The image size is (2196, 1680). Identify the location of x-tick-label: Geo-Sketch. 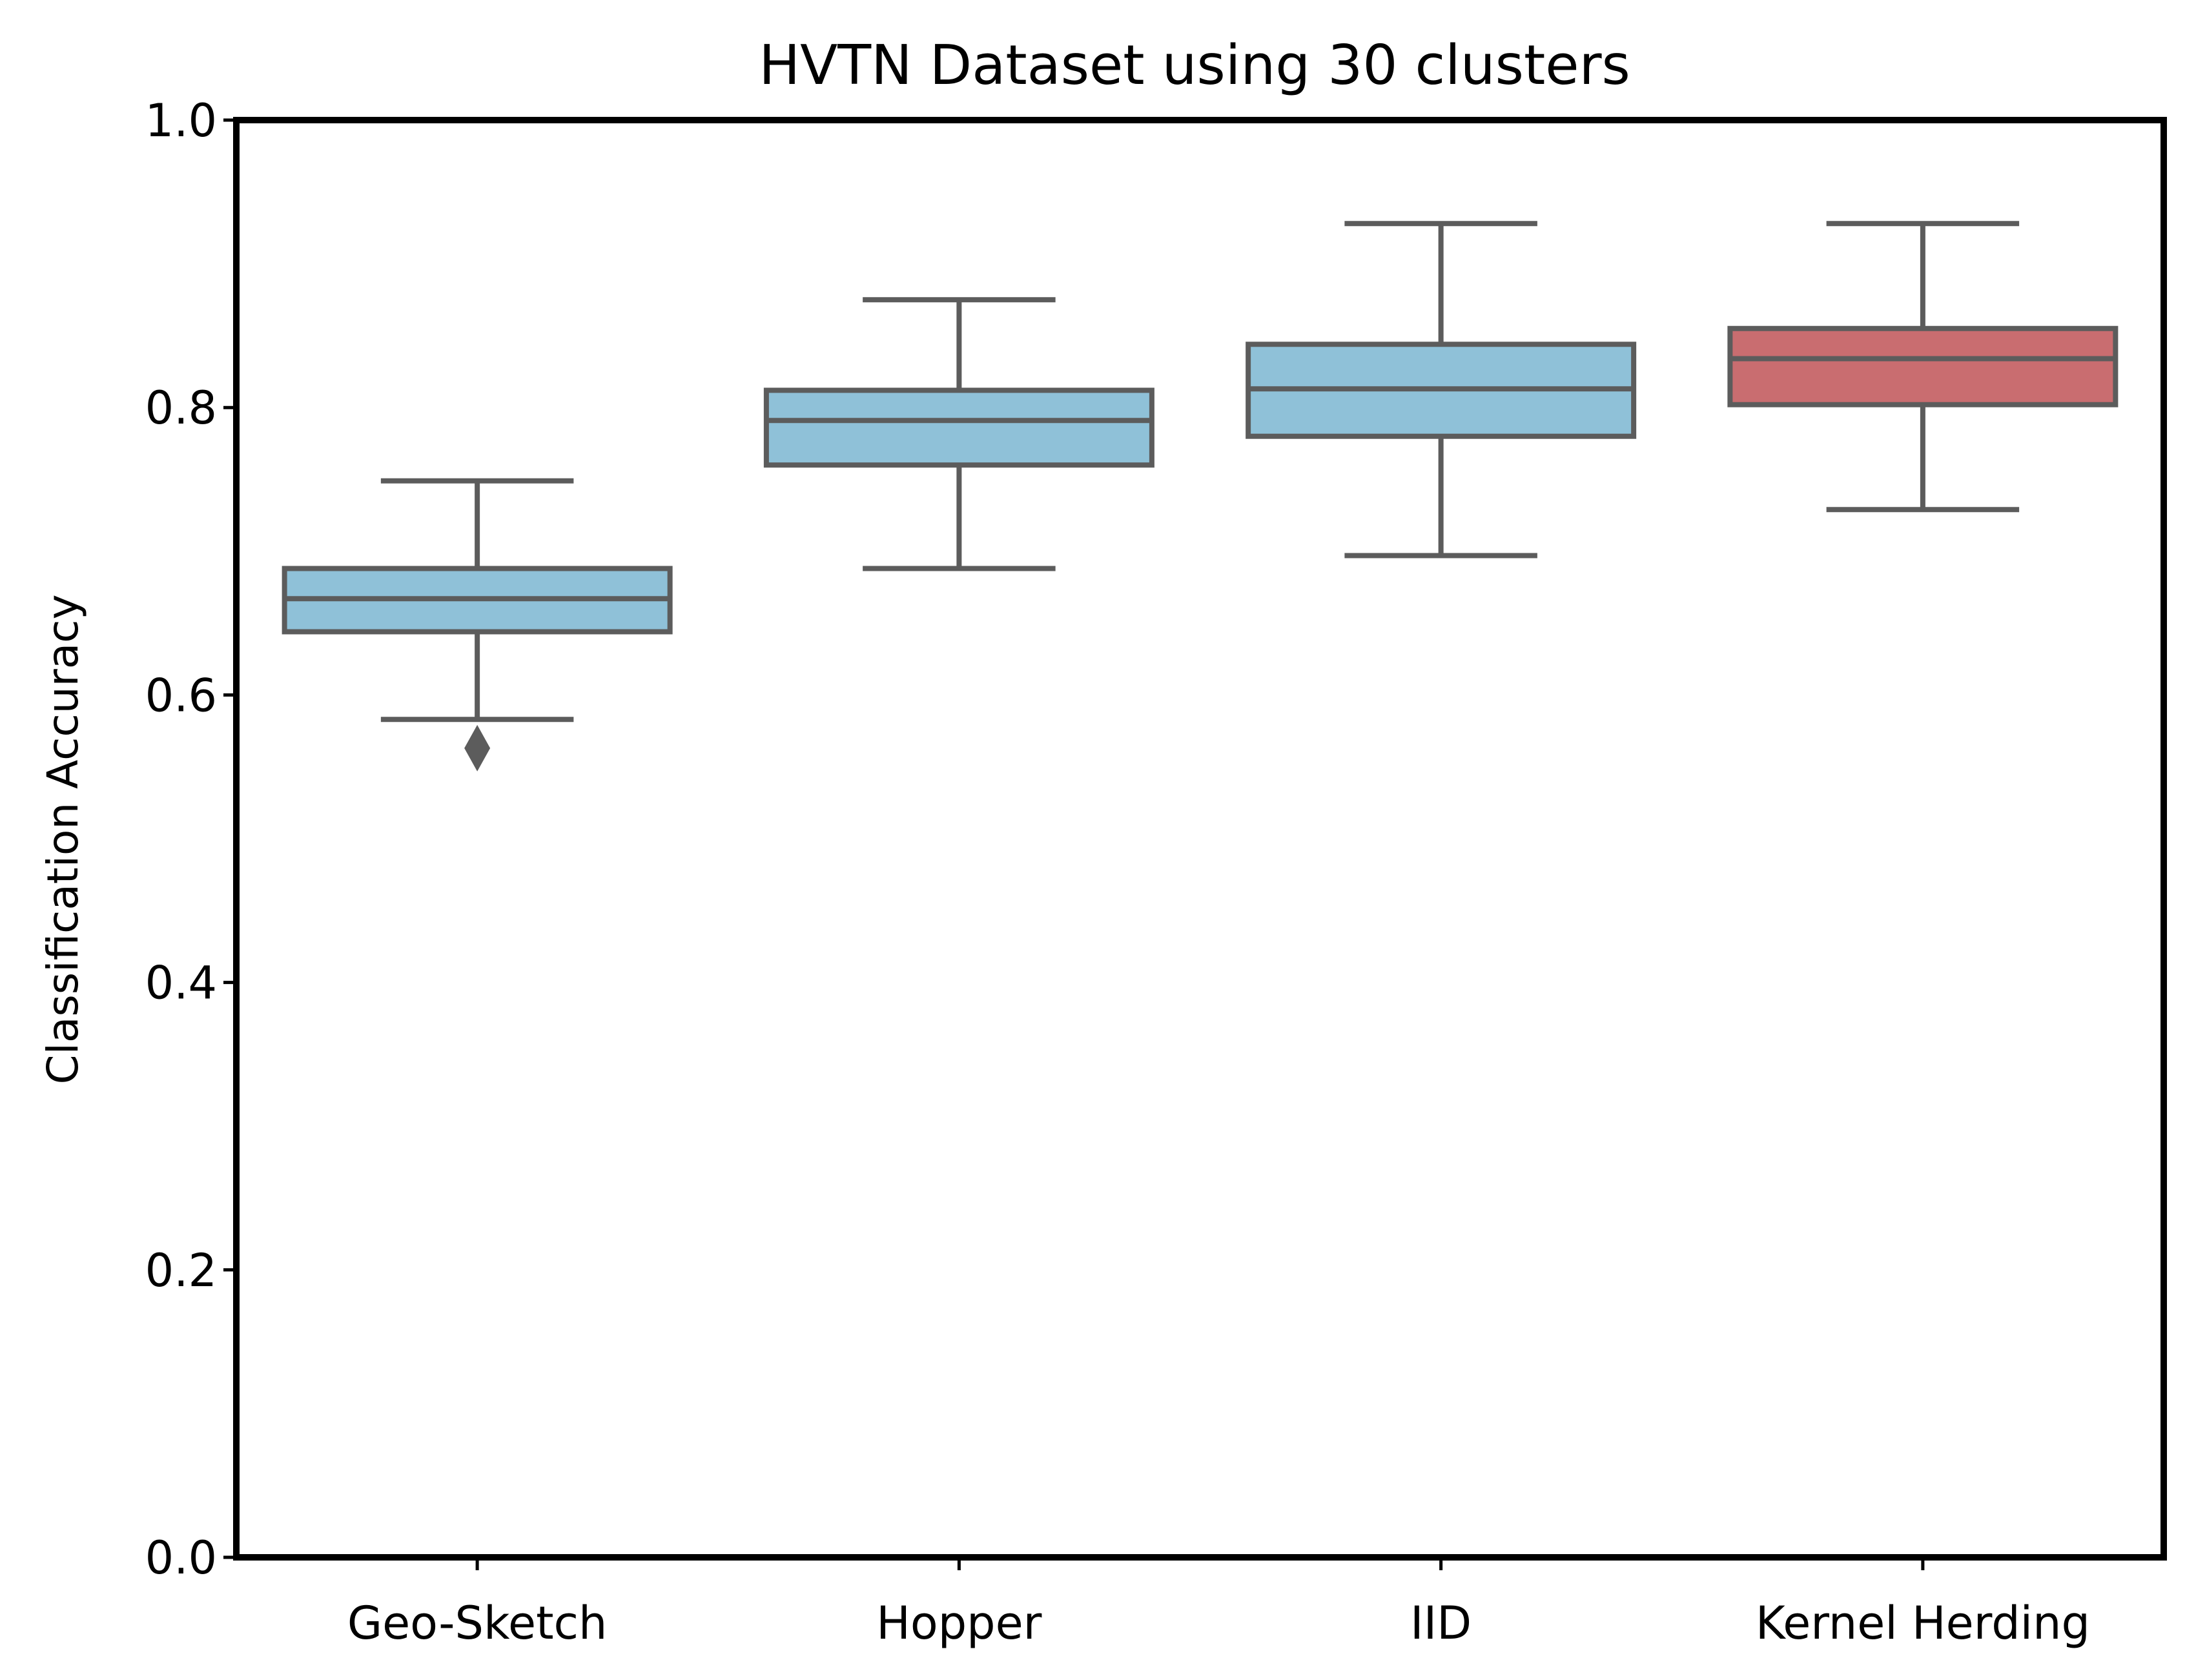
(477, 1623).